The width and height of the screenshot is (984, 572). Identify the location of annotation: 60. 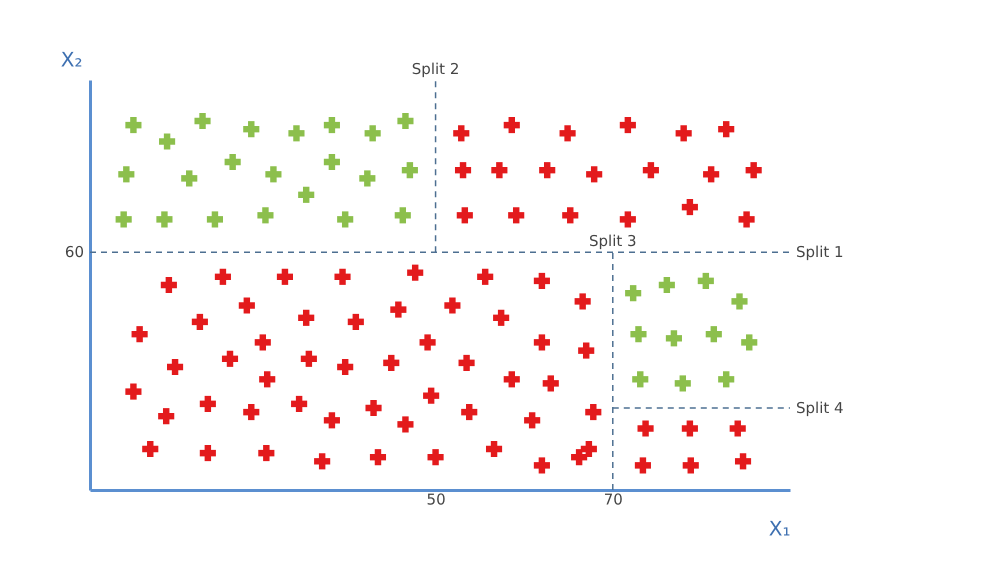
(74, 252).